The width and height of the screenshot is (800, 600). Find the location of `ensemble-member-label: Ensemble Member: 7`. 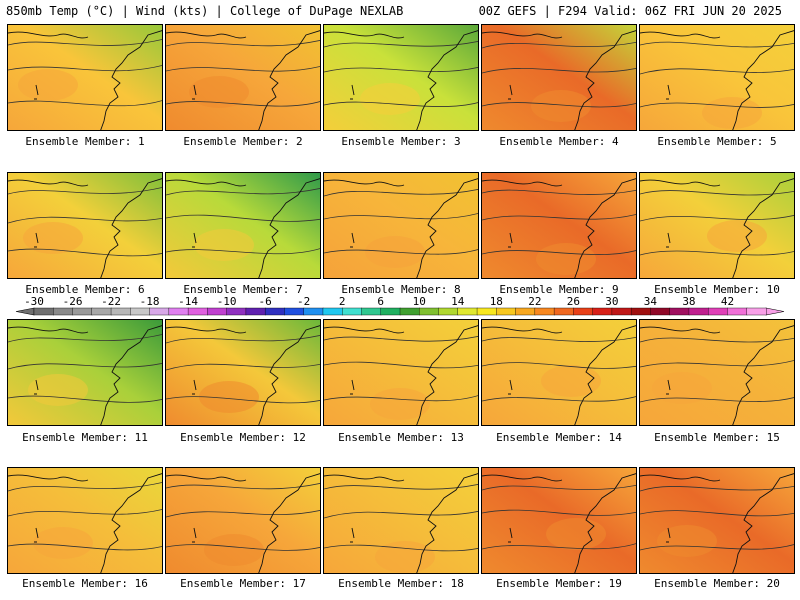

ensemble-member-label: Ensemble Member: 7 is located at coordinates (243, 289).